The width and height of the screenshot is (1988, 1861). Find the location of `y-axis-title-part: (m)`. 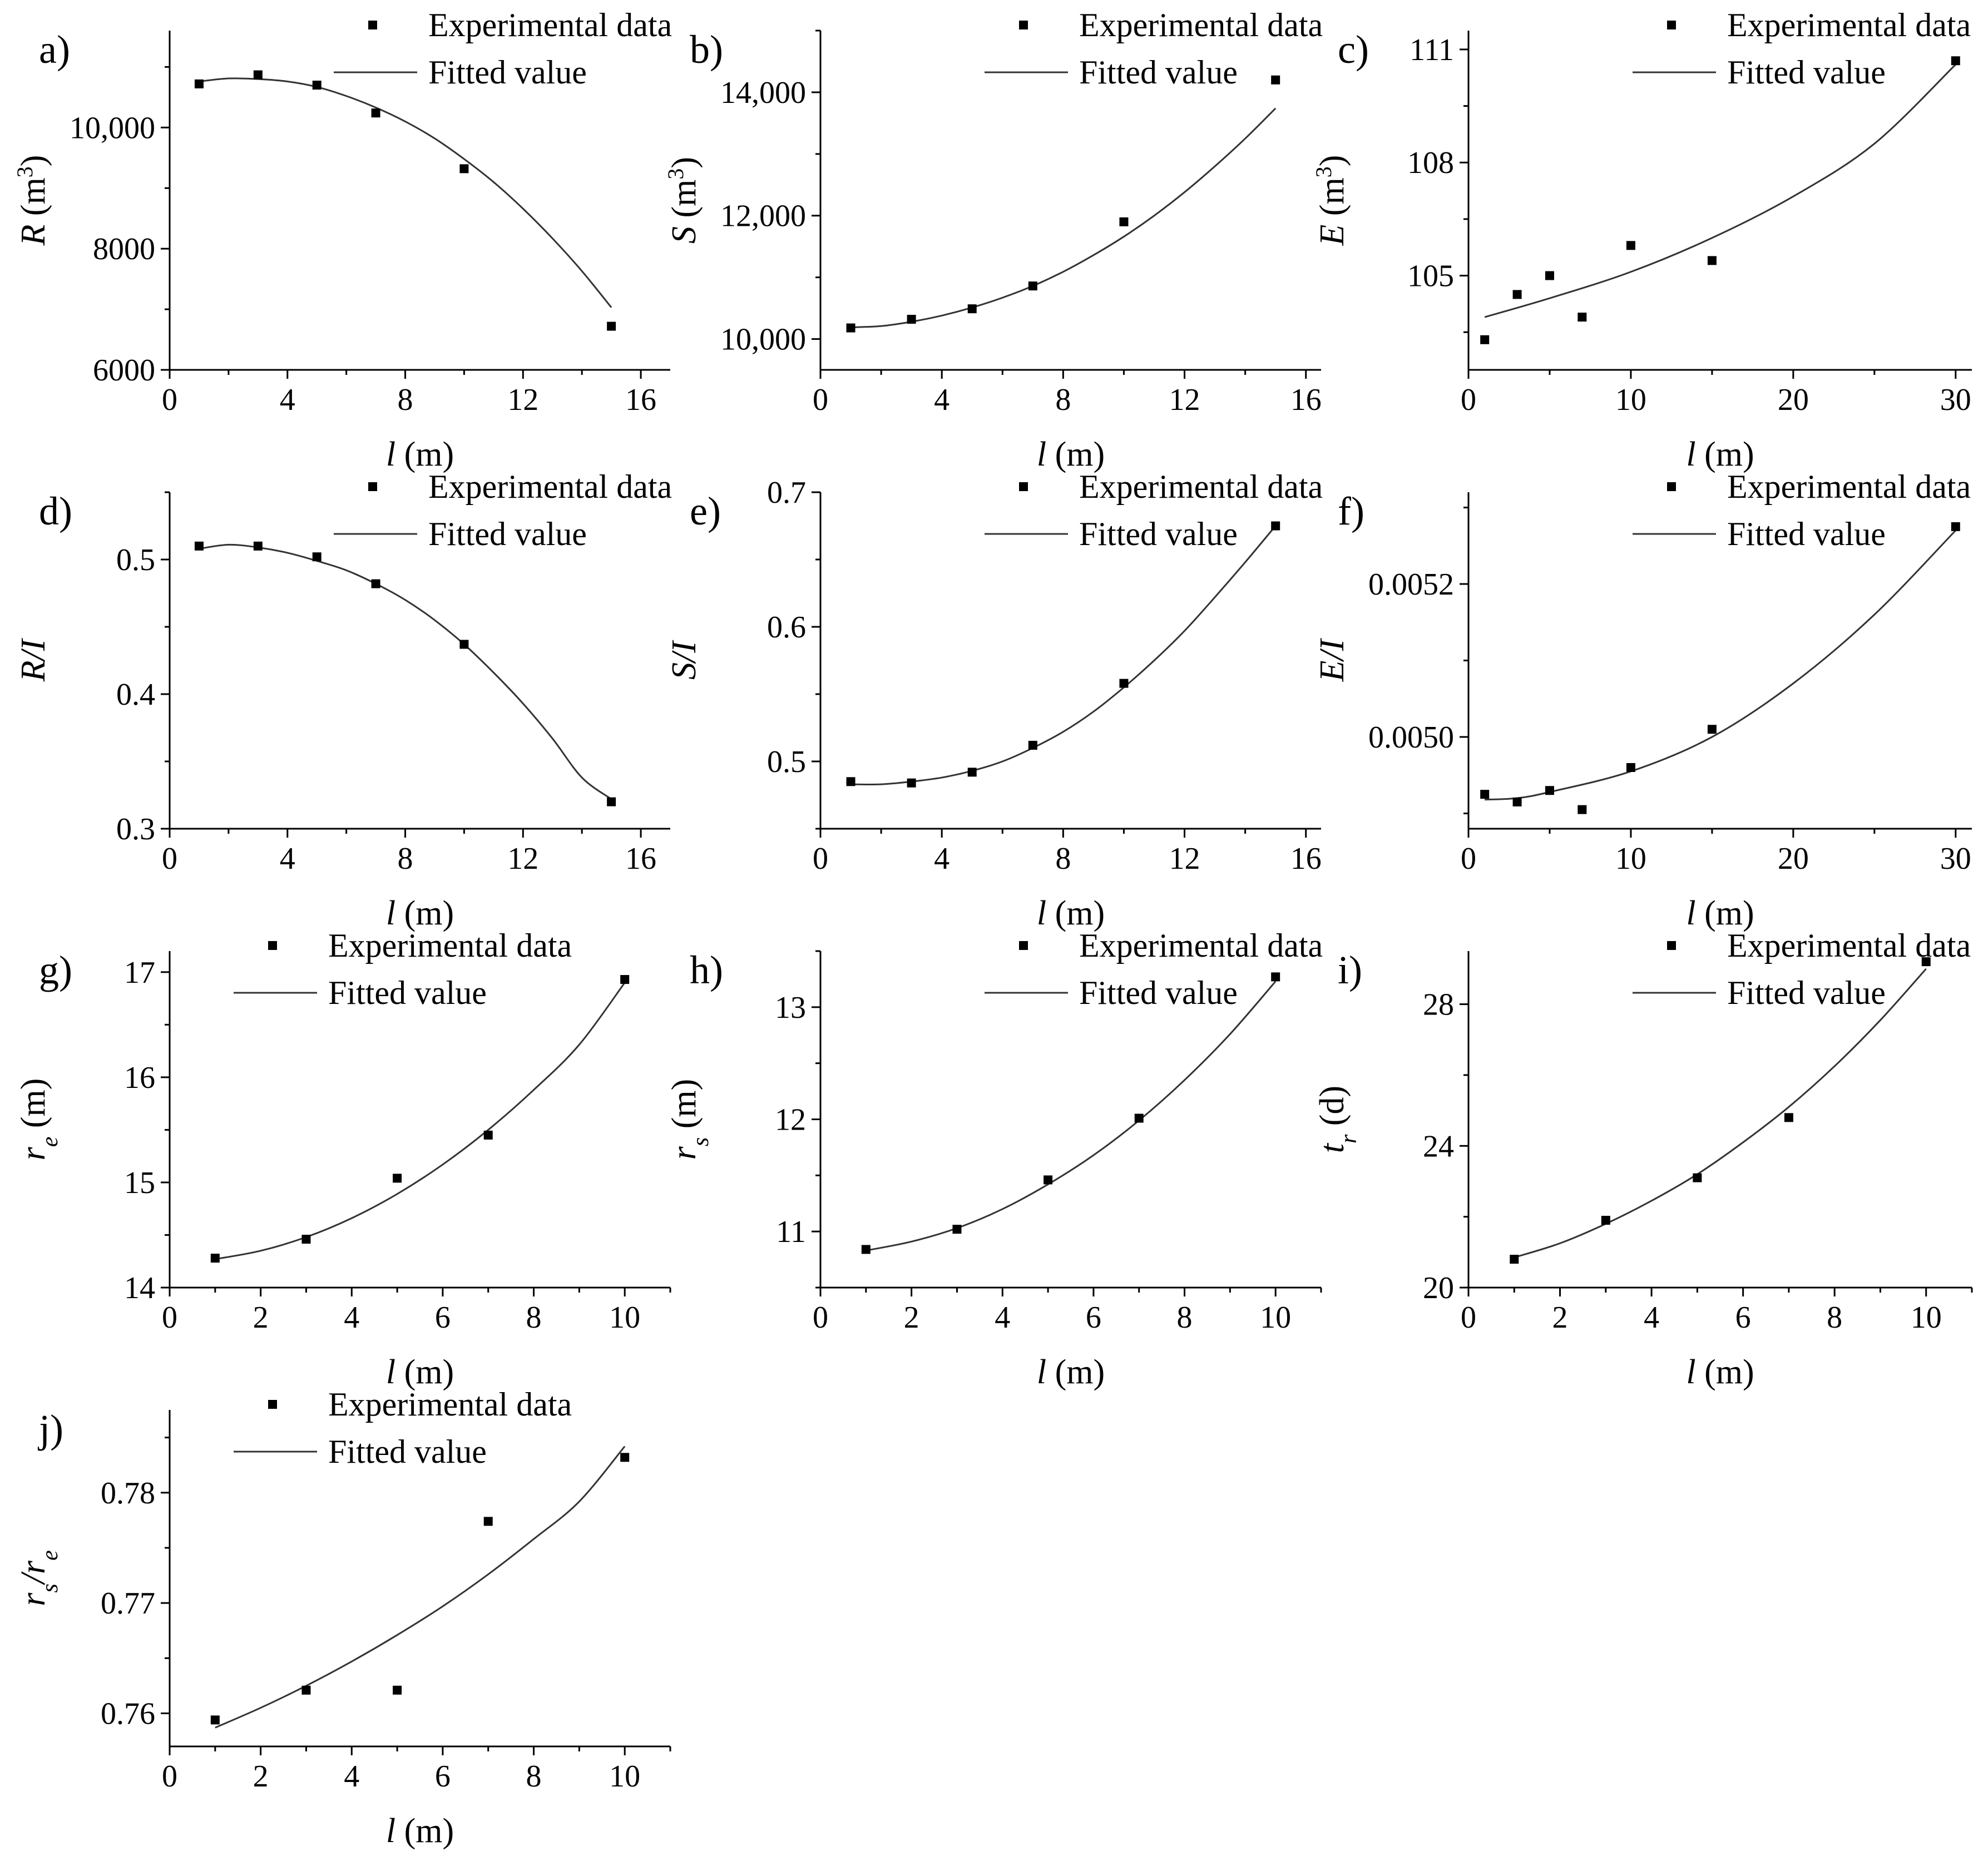

y-axis-title-part: (m) is located at coordinates (33, 1107).